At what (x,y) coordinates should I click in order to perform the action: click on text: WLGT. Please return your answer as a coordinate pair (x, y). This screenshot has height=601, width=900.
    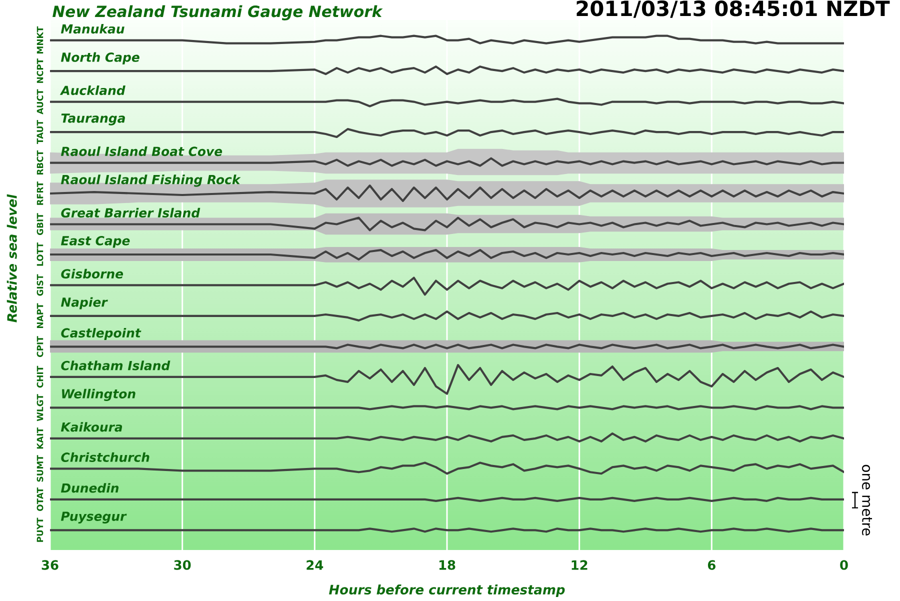
    Looking at the image, I should click on (40, 408).